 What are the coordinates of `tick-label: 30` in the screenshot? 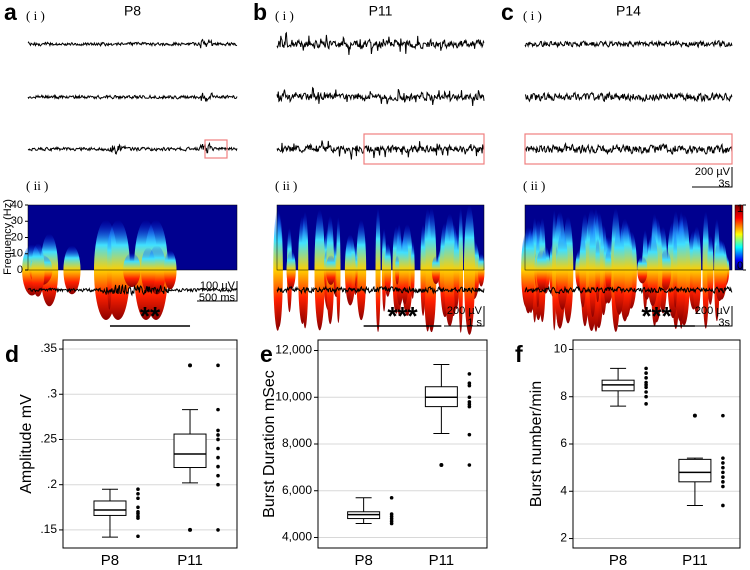 It's located at (17, 221).